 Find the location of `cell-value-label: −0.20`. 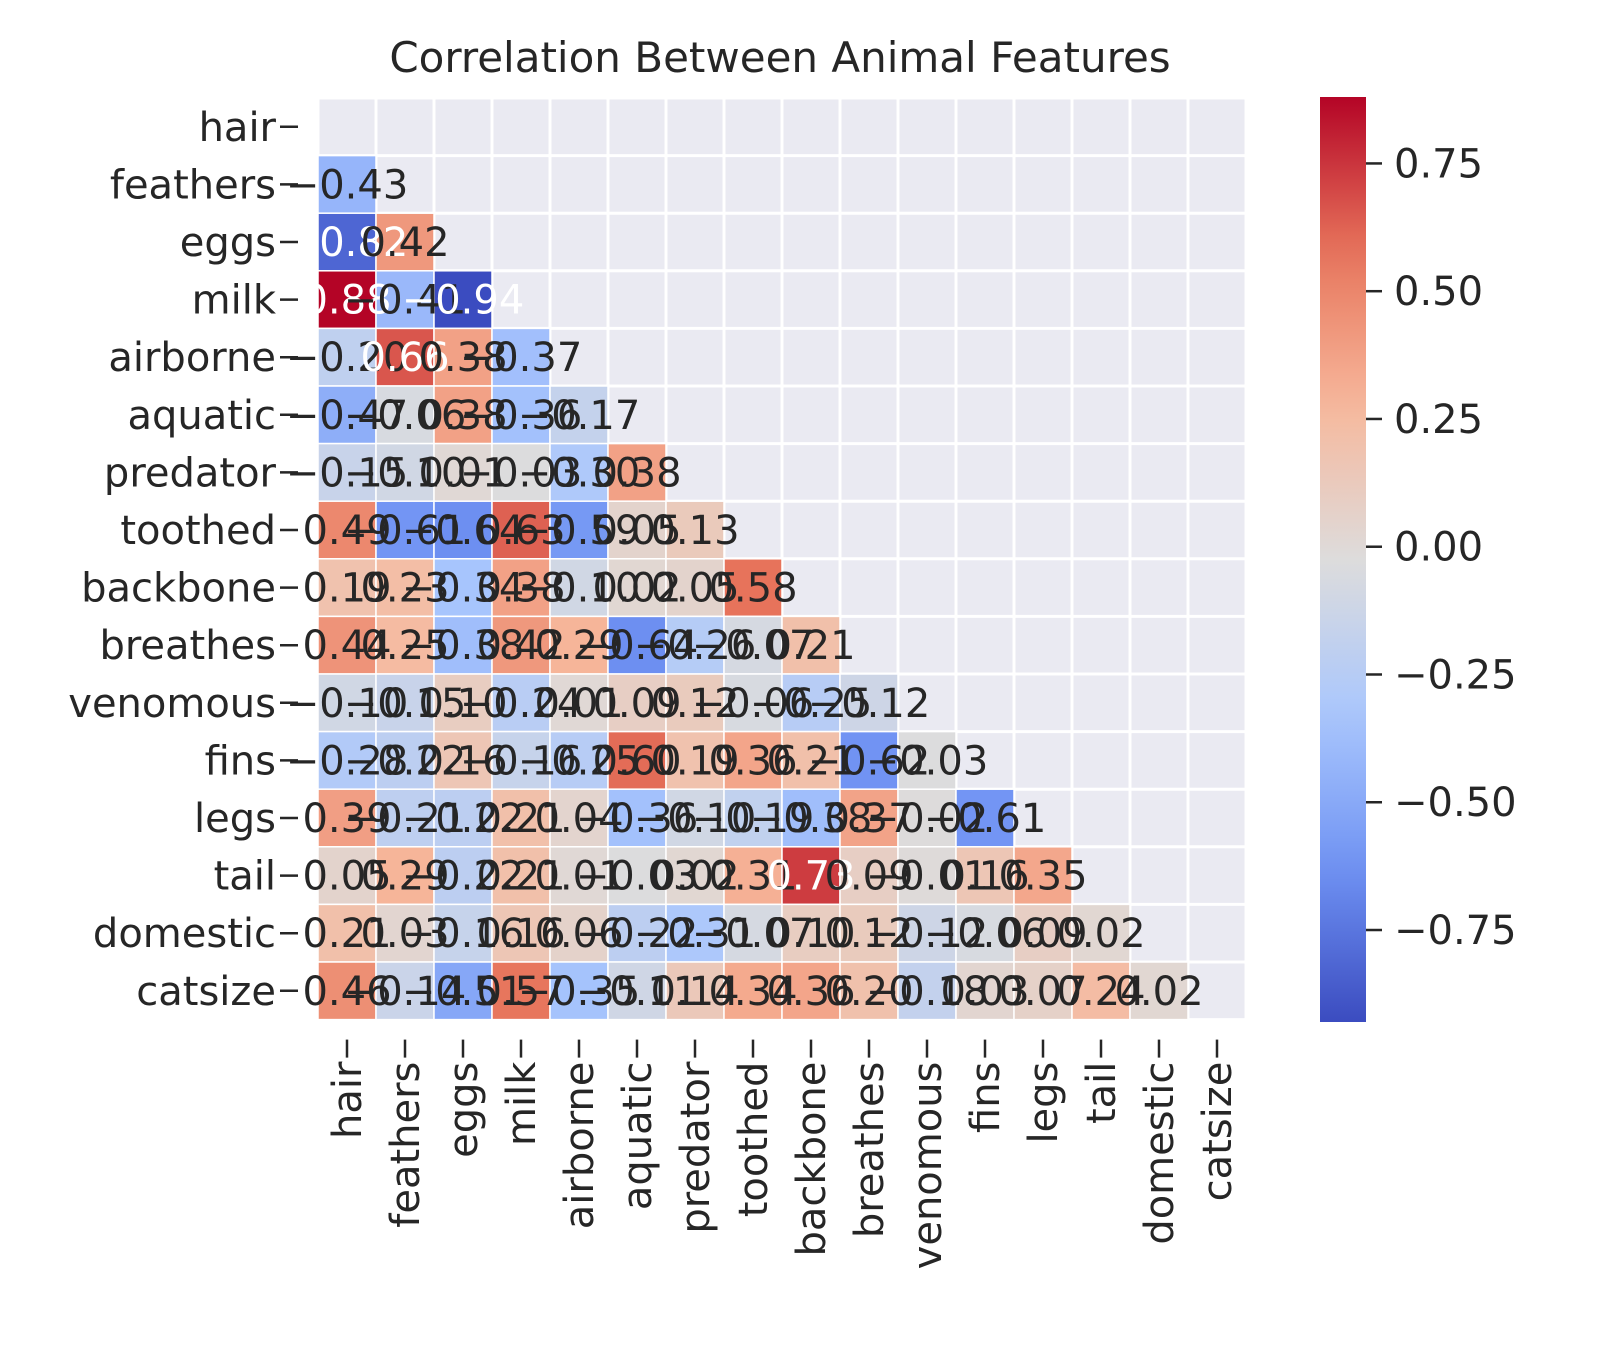

cell-value-label: −0.20 is located at coordinates (347, 358).